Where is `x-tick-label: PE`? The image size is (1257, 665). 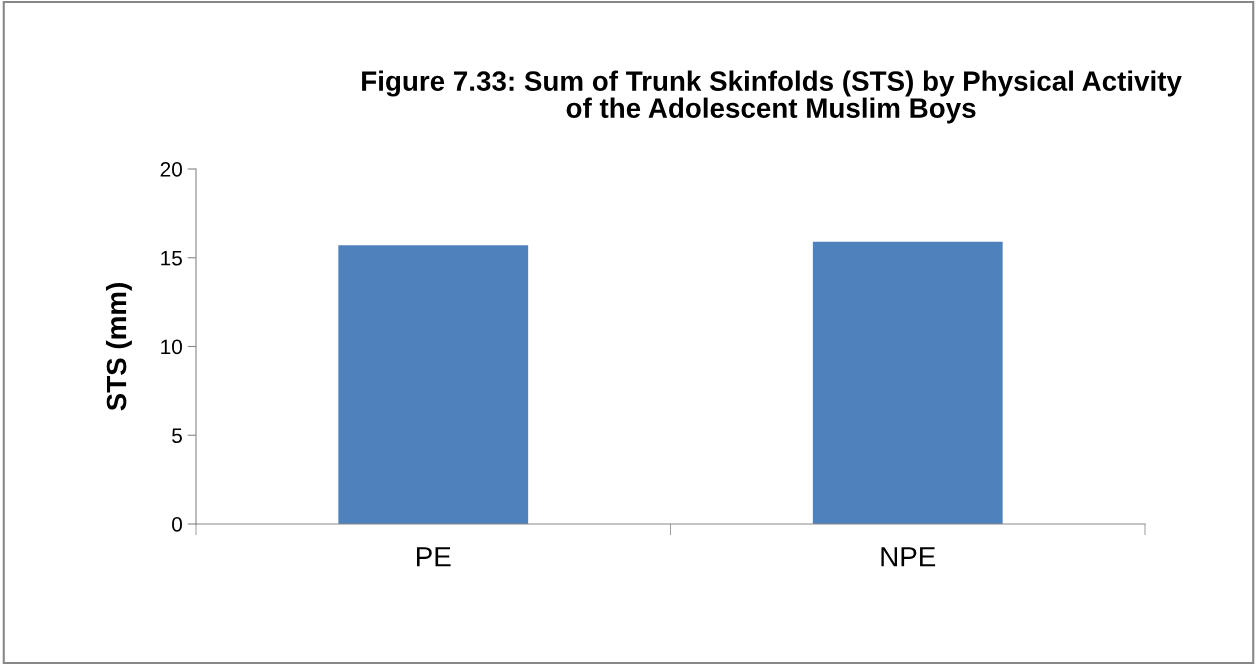 x-tick-label: PE is located at coordinates (434, 557).